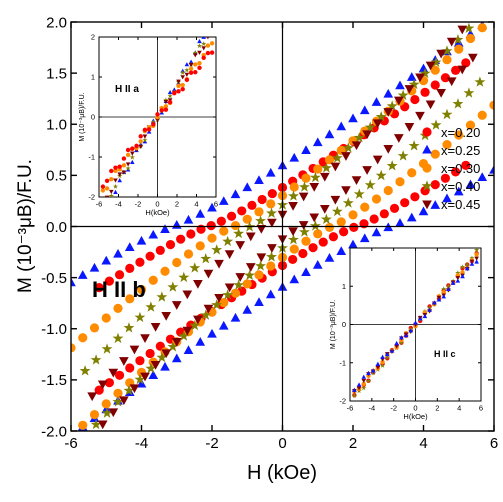  What do you see at coordinates (460, 168) in the screenshot?
I see `legend-label: x=0.30` at bounding box center [460, 168].